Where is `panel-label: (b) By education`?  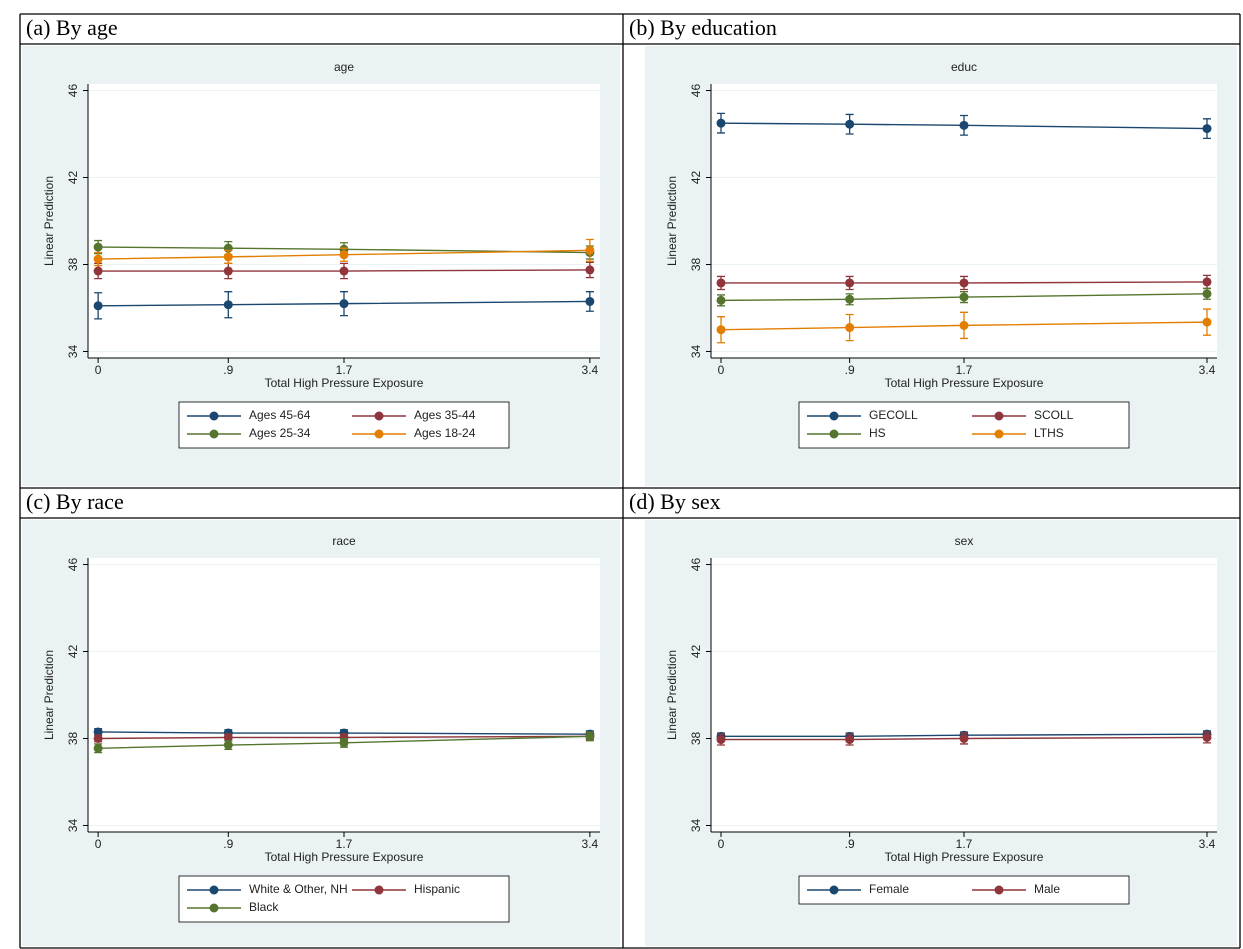
panel-label: (b) By education is located at coordinates (703, 27).